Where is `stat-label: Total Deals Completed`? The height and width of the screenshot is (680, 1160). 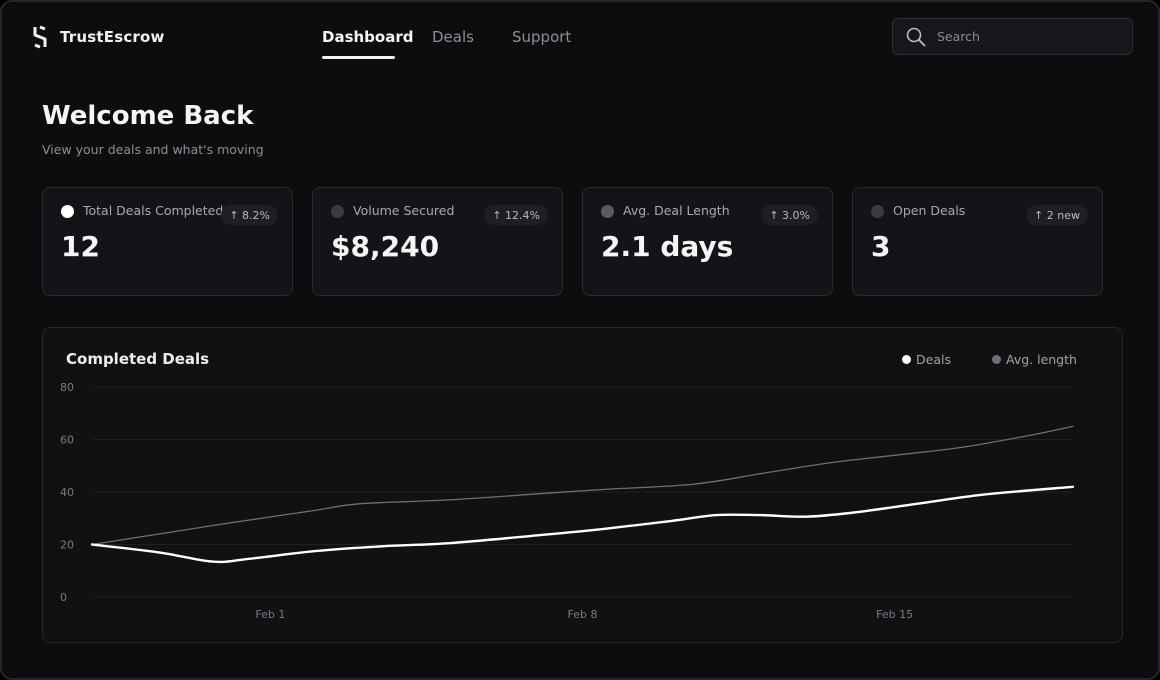 stat-label: Total Deals Completed is located at coordinates (153, 210).